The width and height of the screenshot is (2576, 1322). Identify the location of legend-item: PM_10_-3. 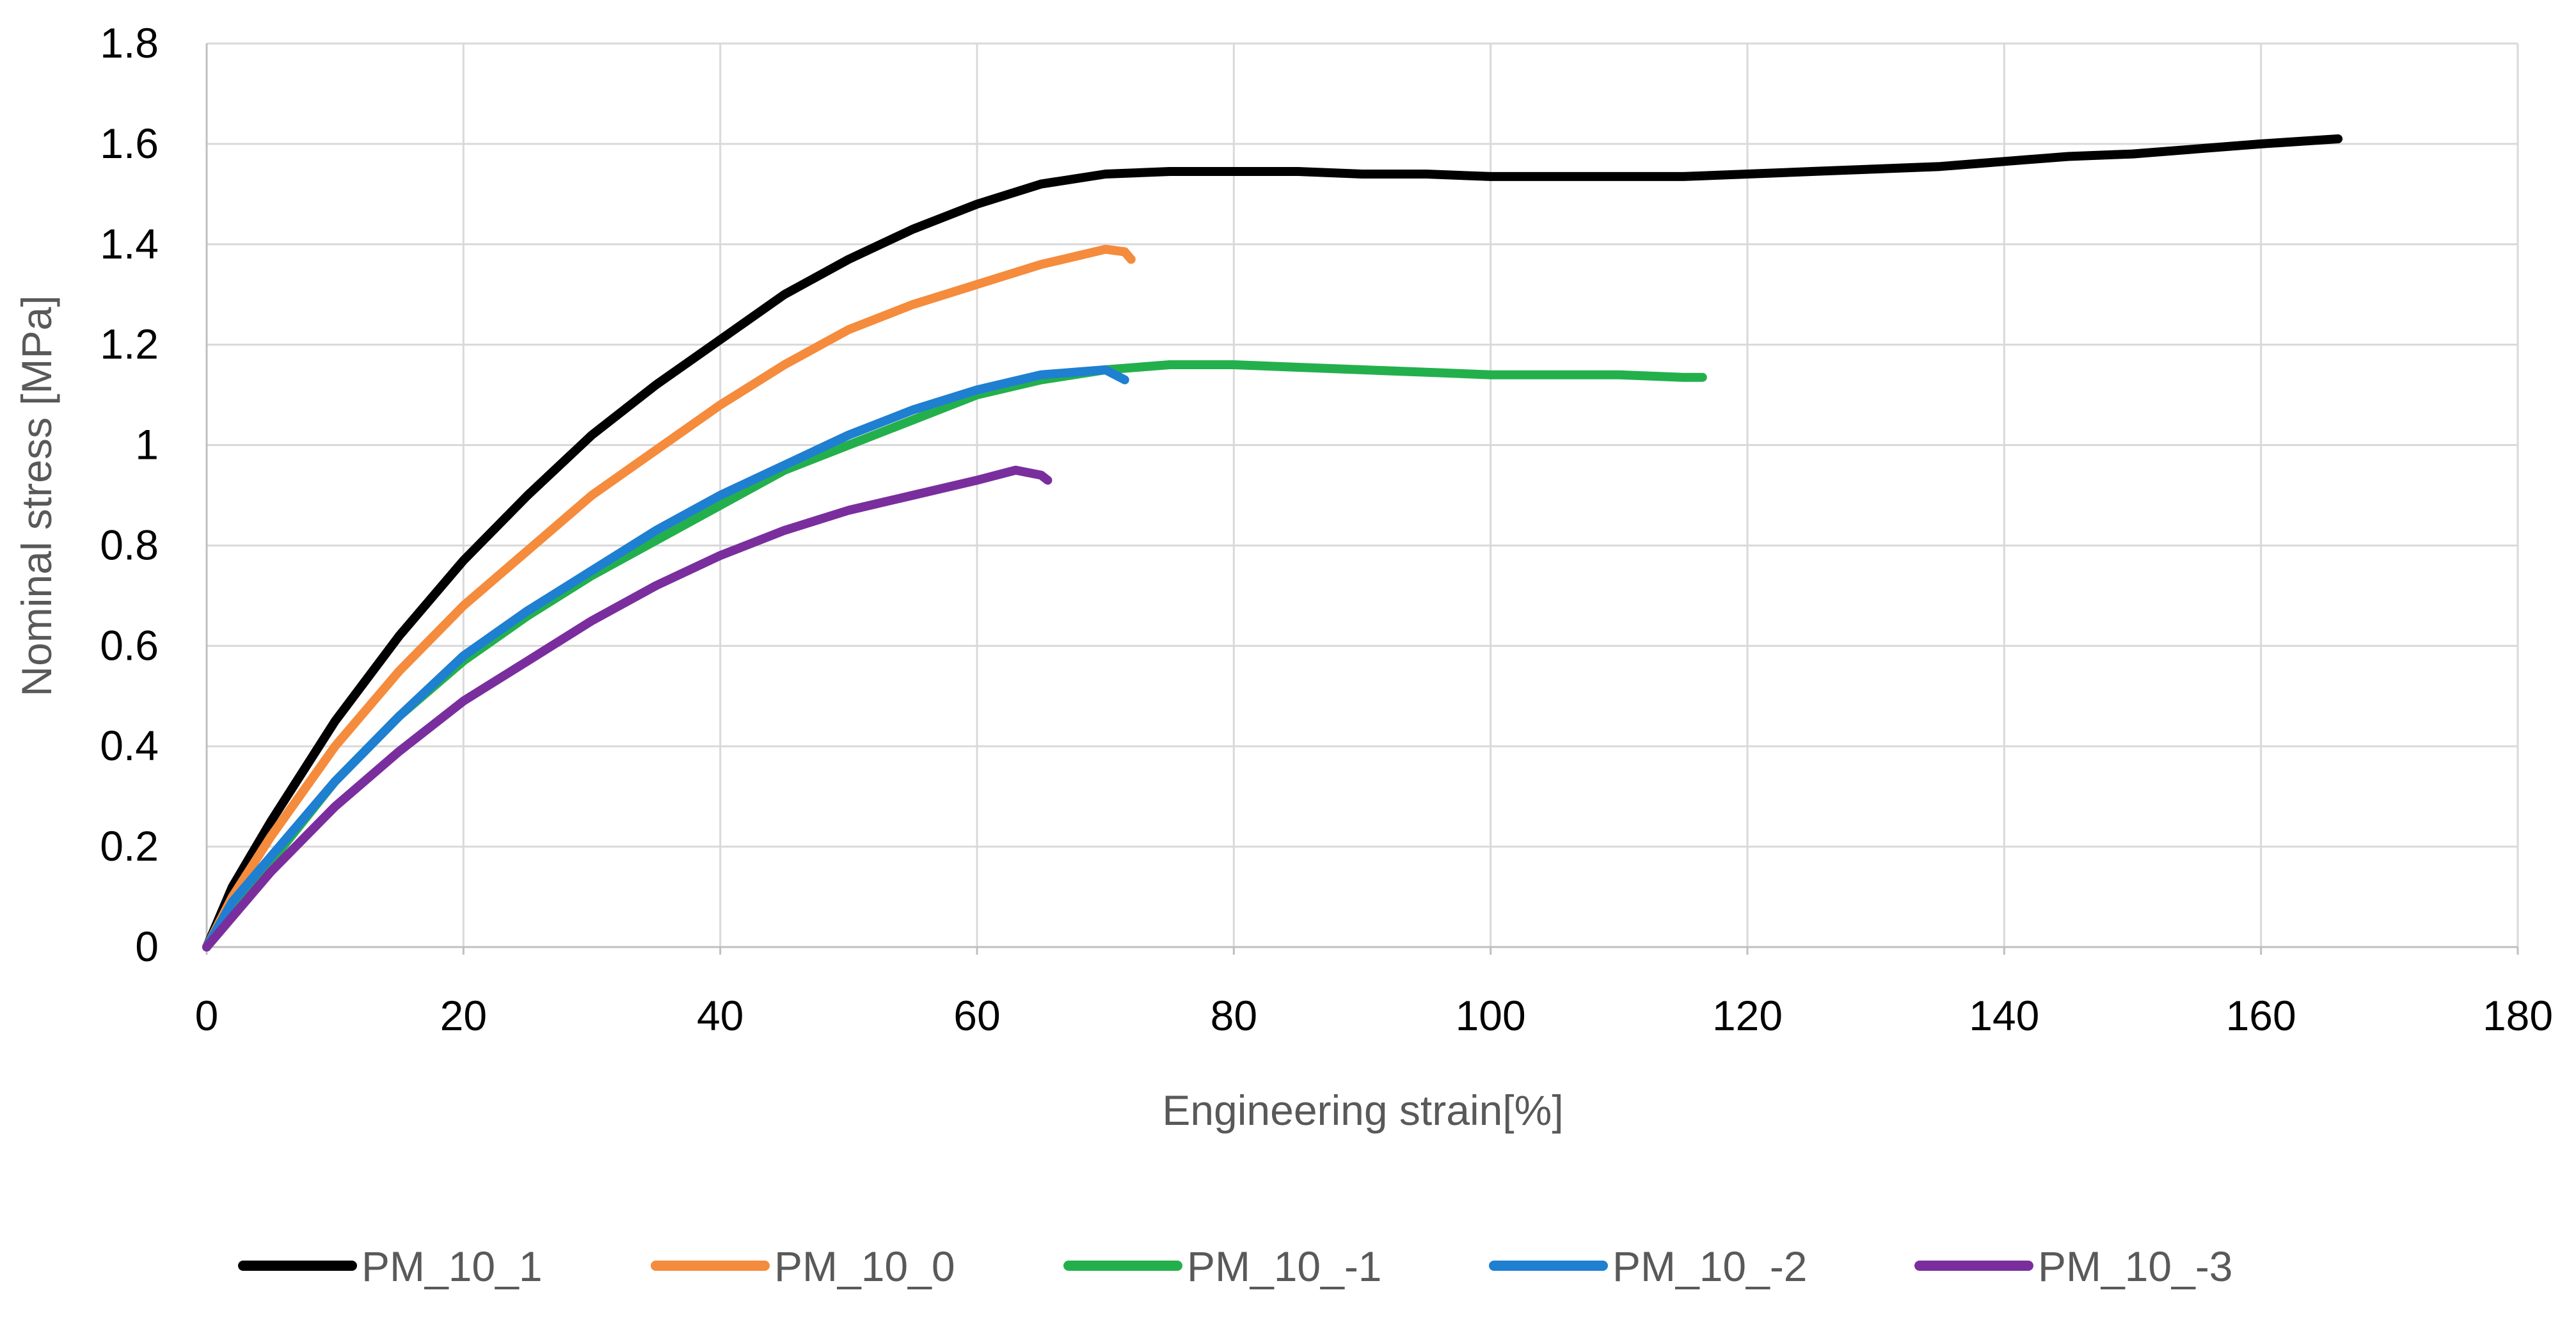
(2074, 1266).